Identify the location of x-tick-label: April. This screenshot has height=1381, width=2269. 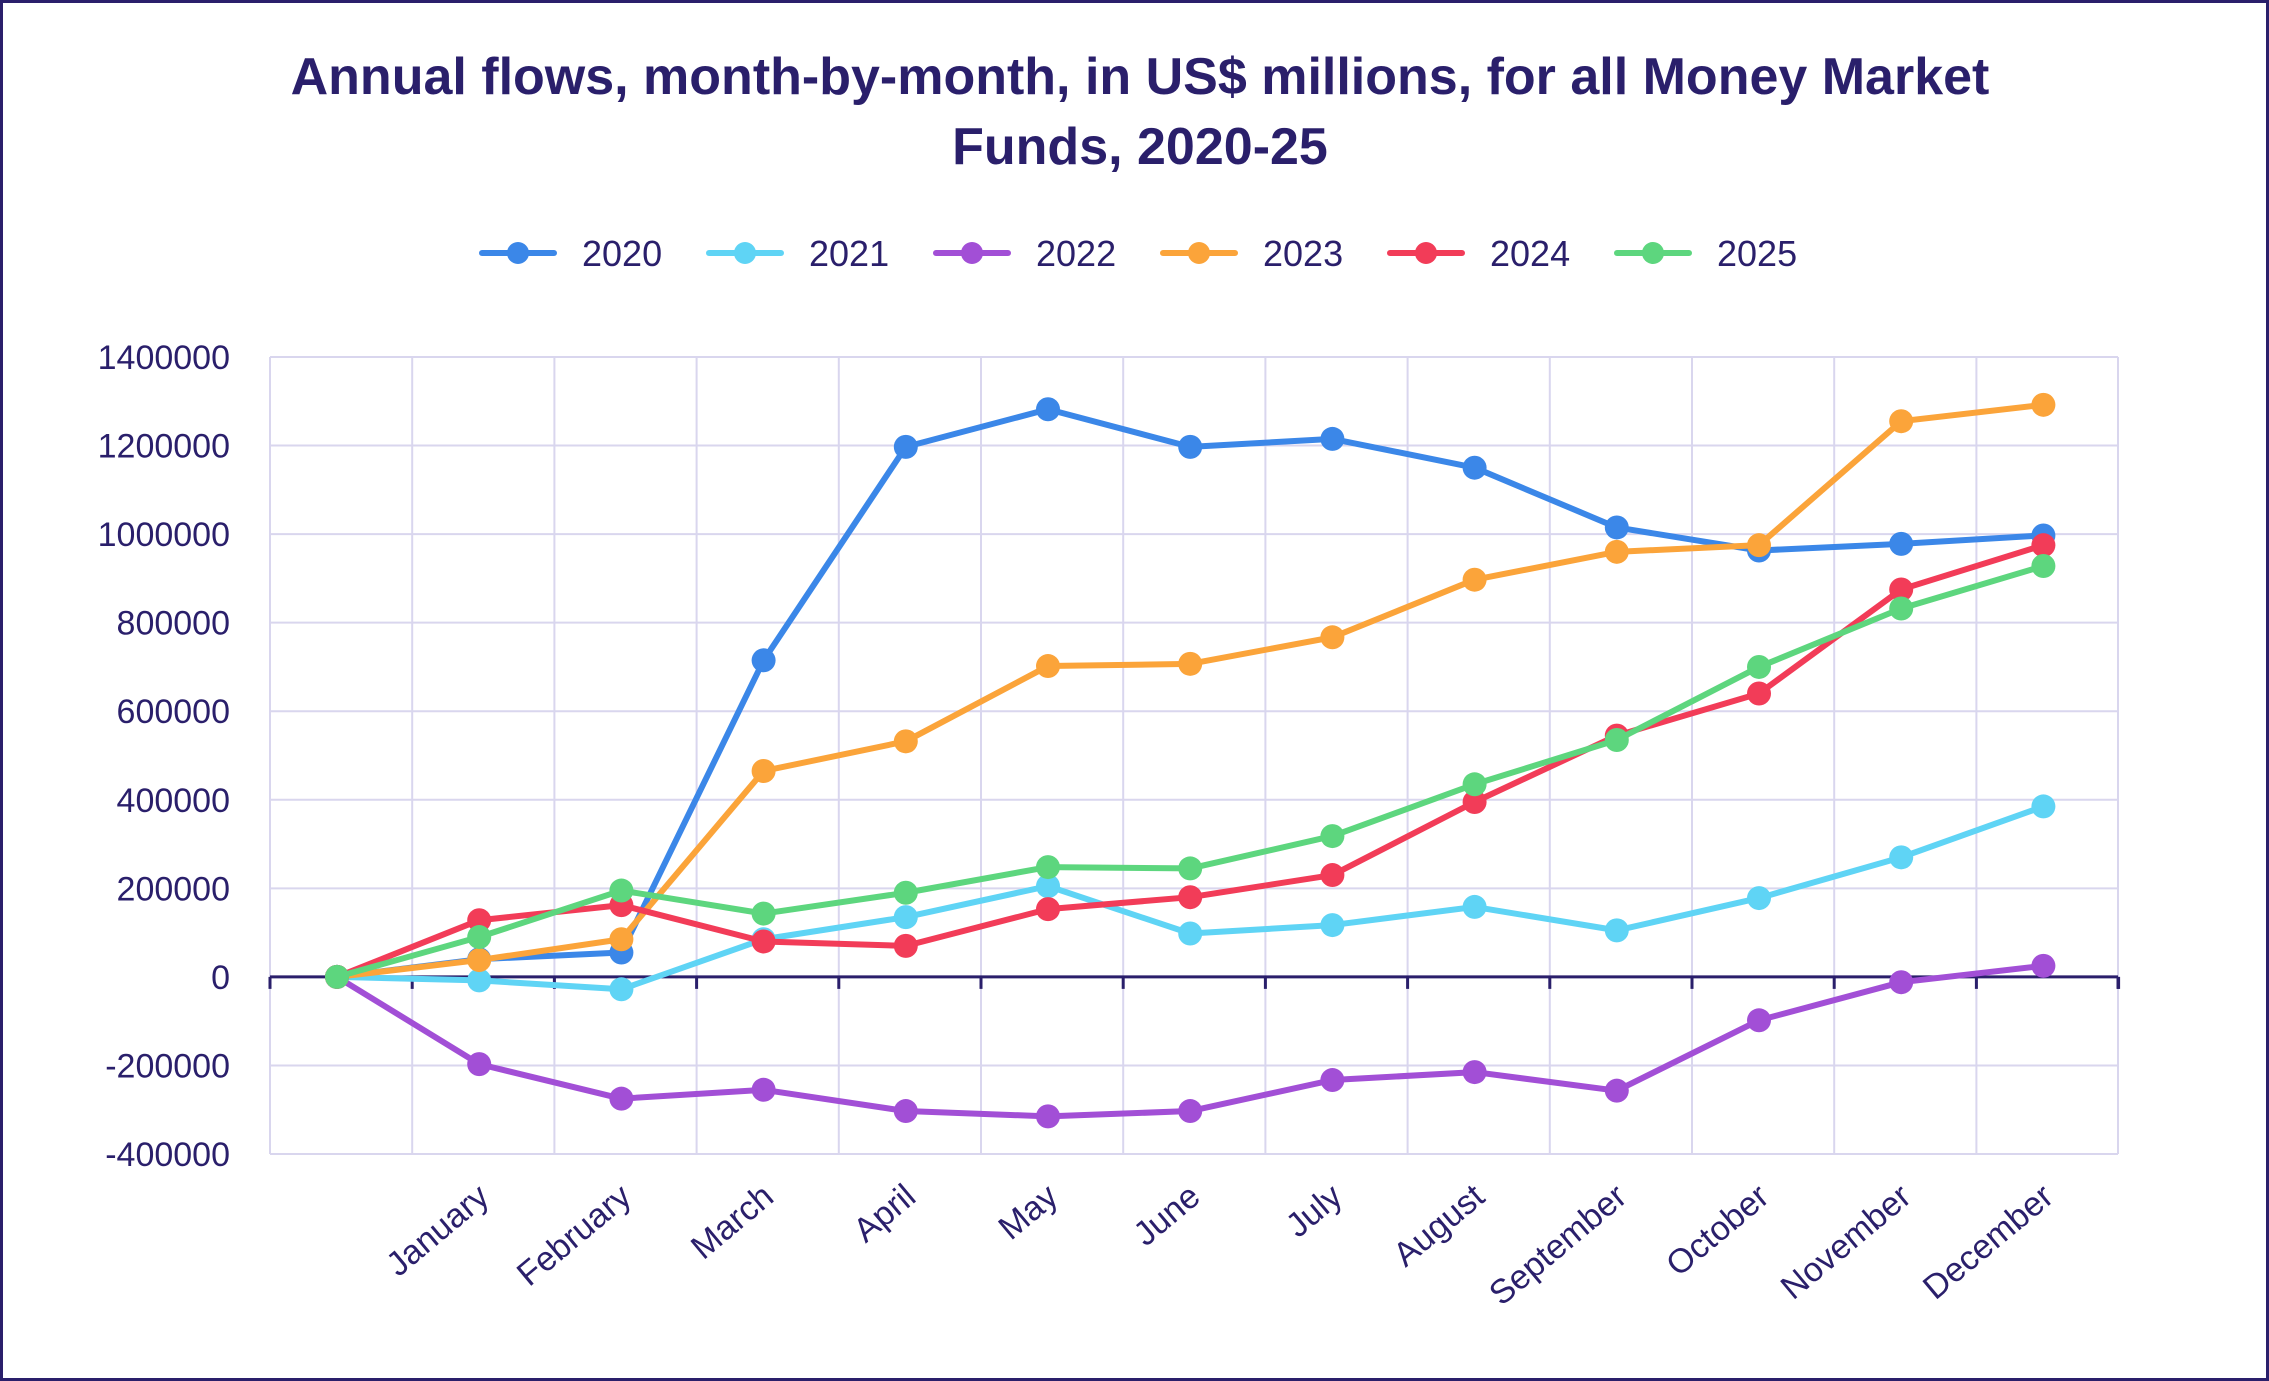
(884, 1213).